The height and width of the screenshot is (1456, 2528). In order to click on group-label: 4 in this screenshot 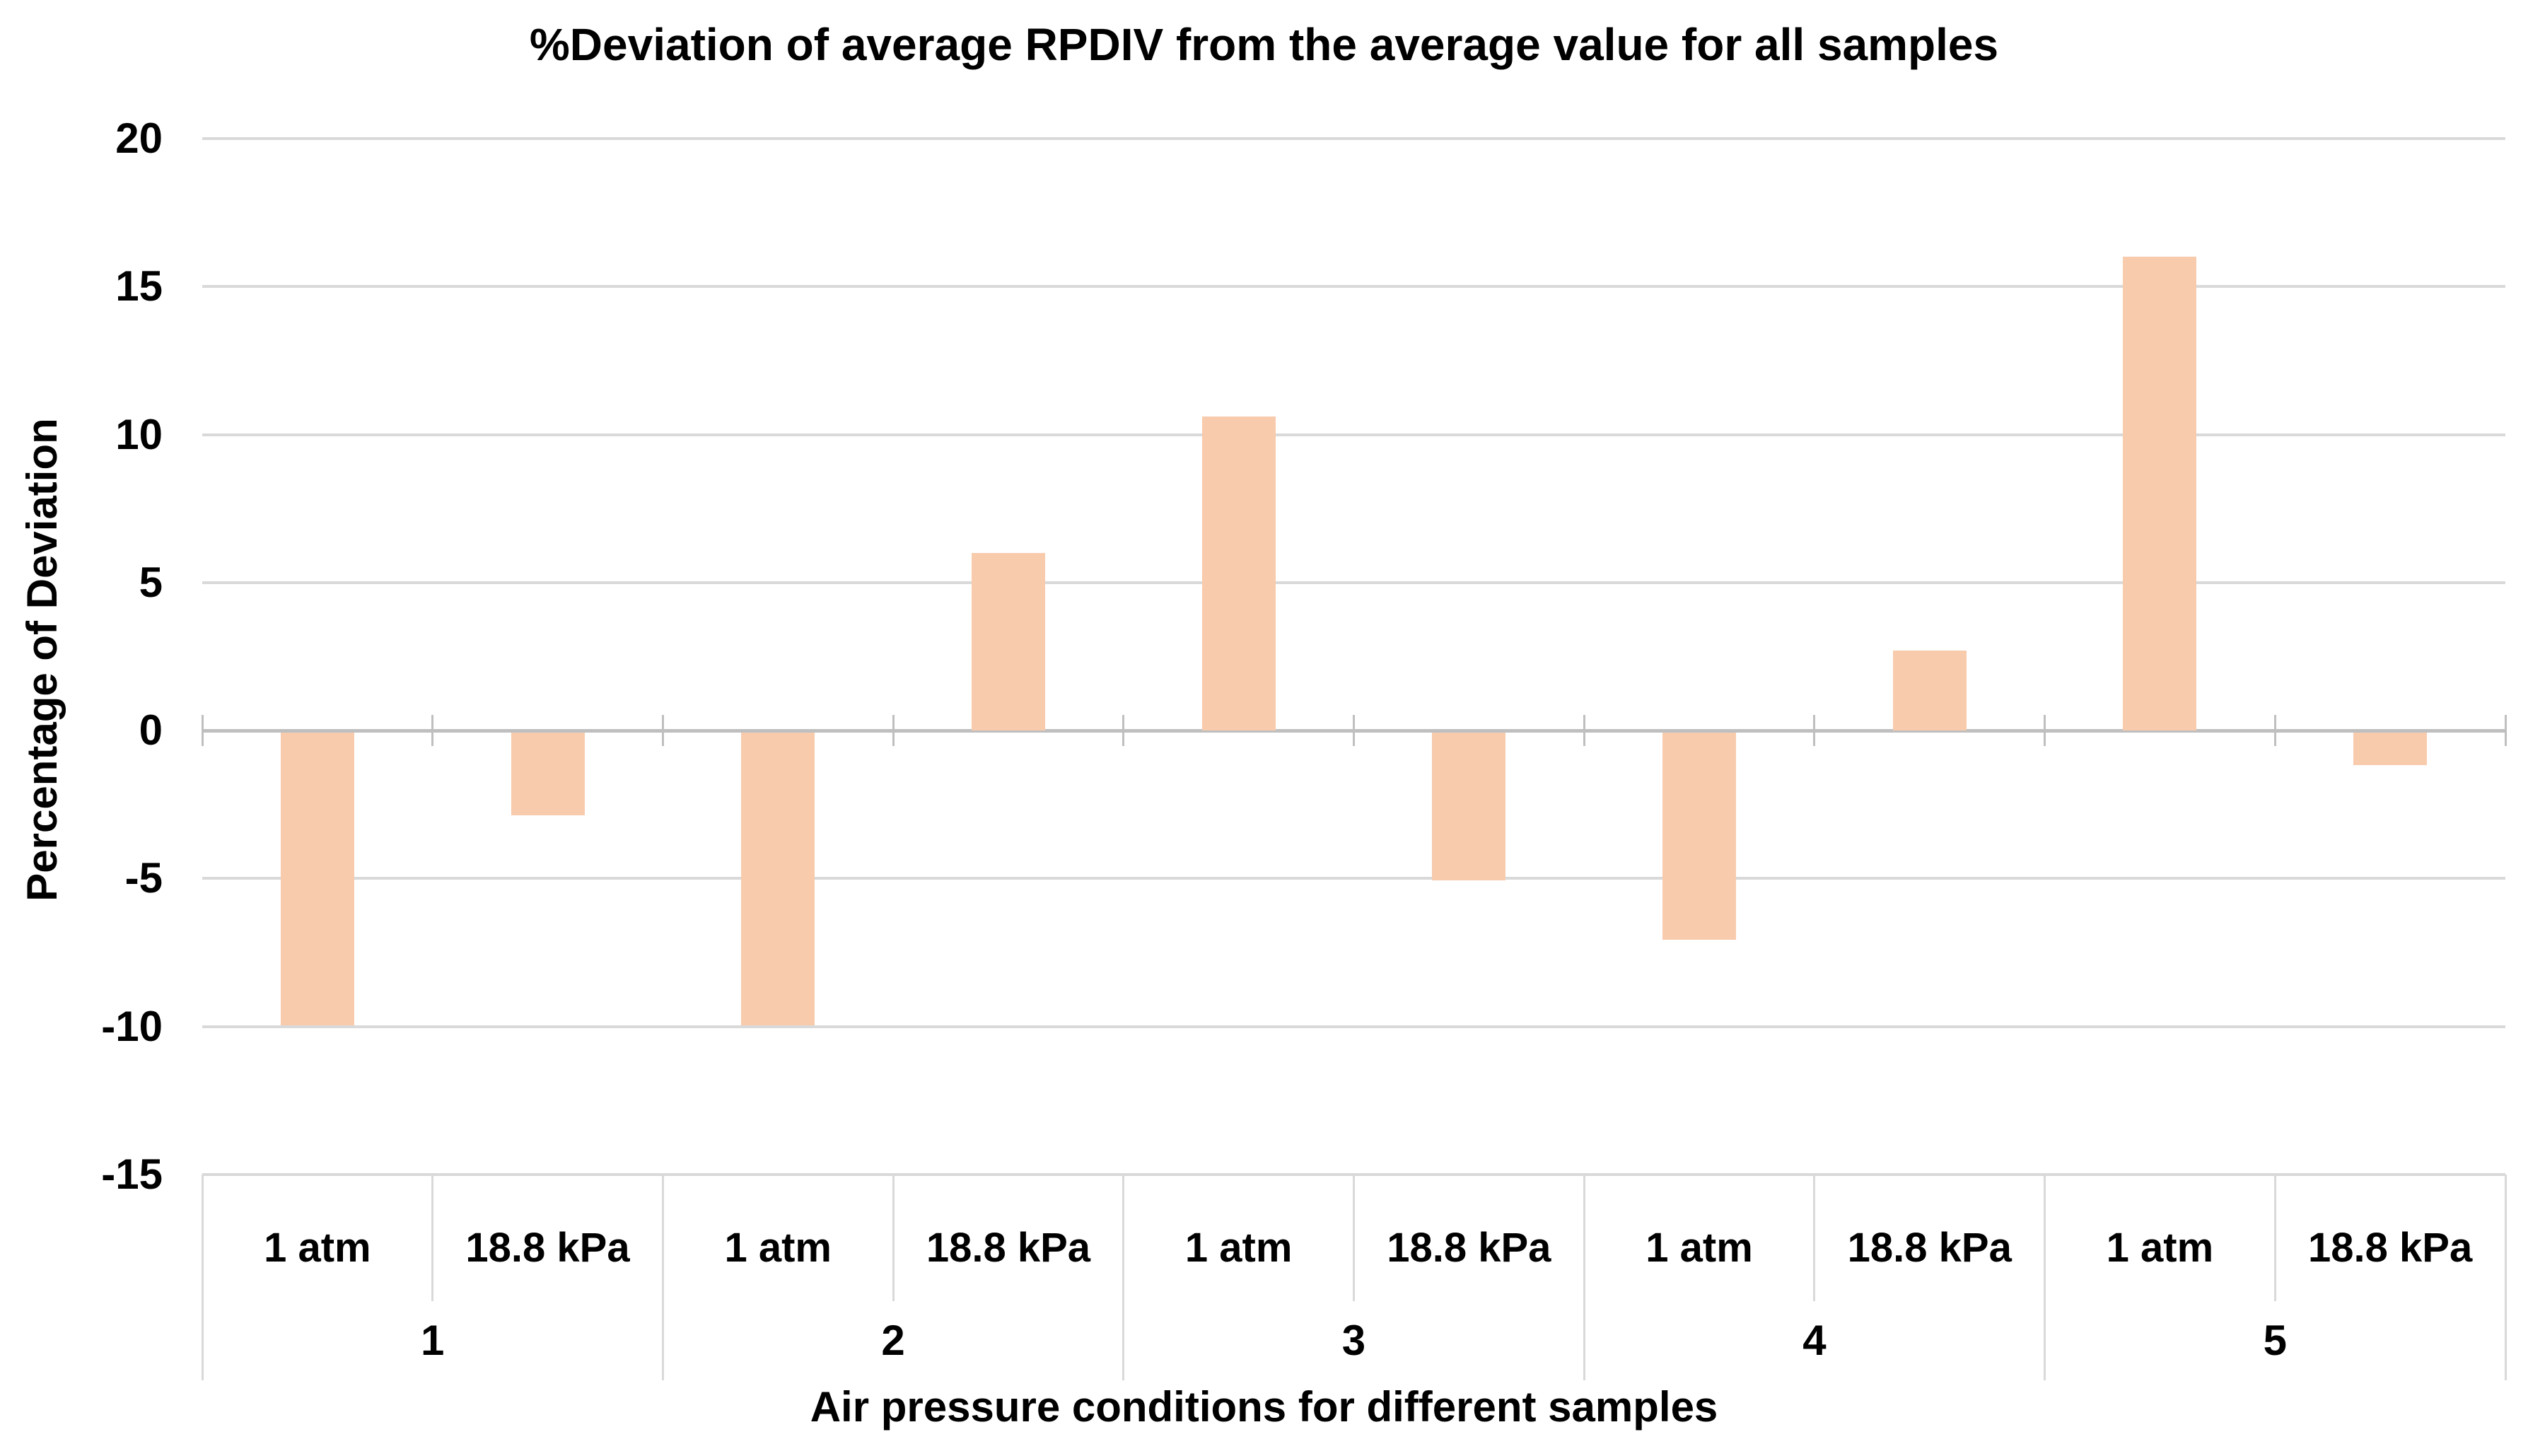, I will do `click(1815, 1341)`.